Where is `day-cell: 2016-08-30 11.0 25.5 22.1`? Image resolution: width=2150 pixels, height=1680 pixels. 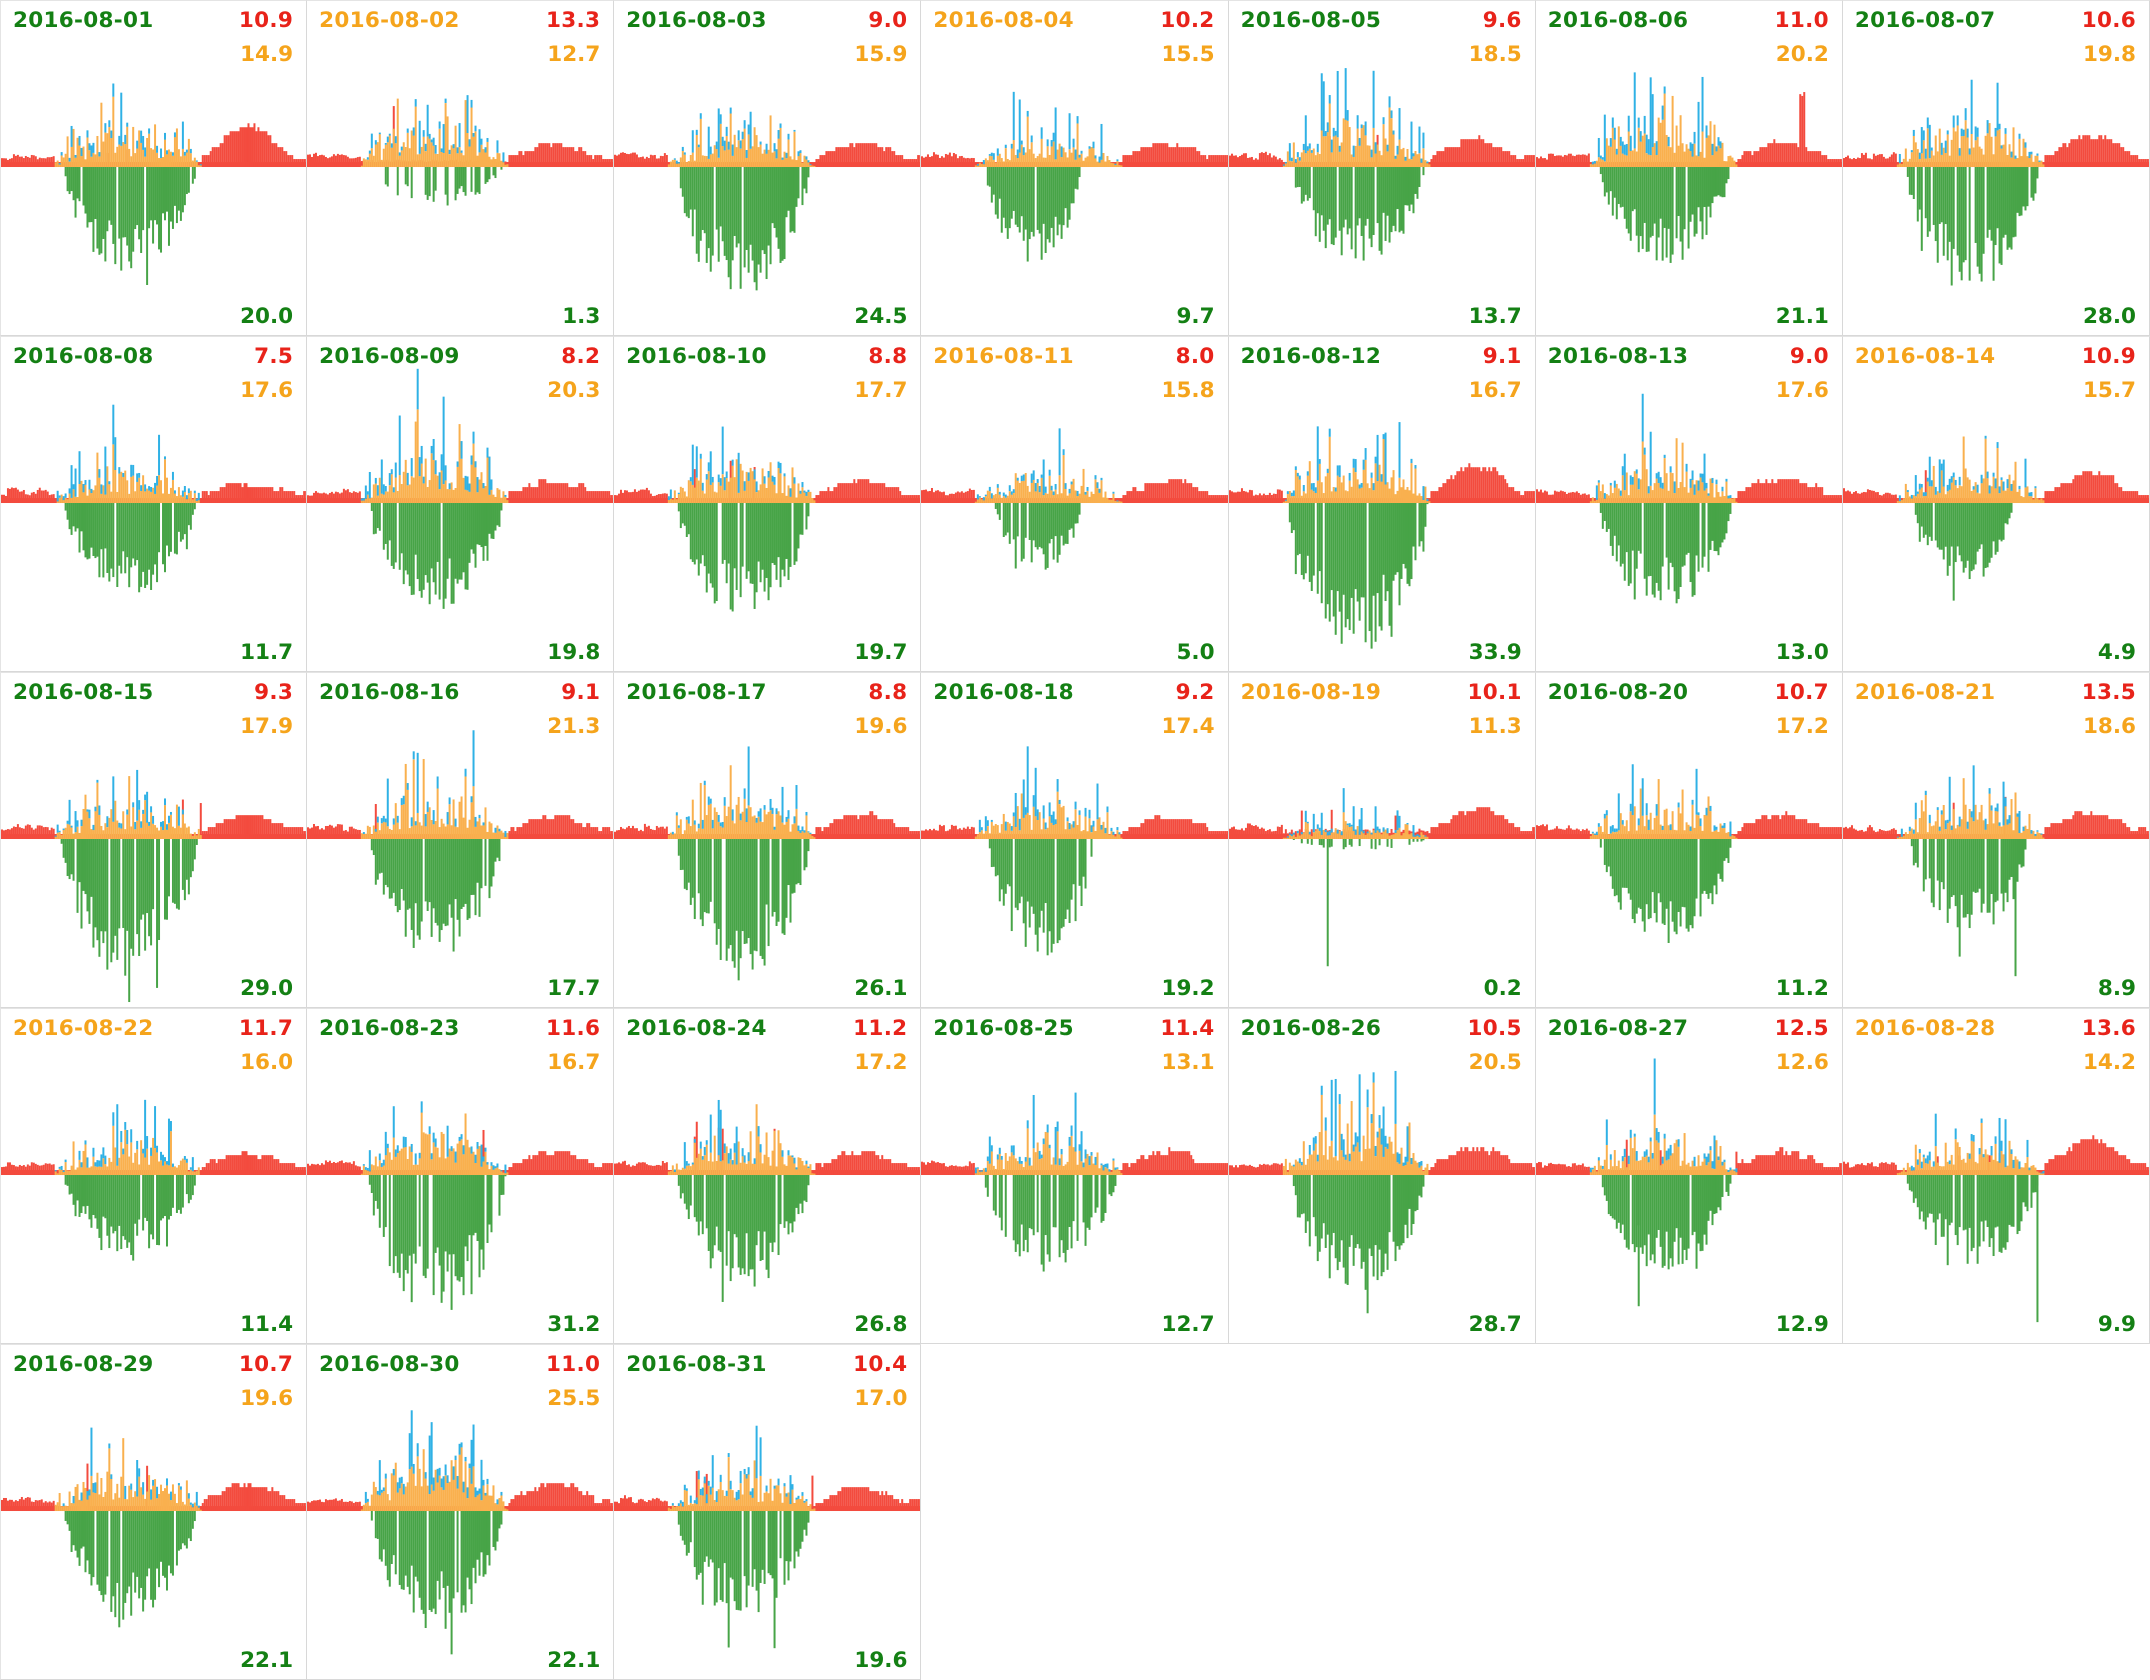
day-cell: 2016-08-30 11.0 25.5 22.1 is located at coordinates (461, 1512).